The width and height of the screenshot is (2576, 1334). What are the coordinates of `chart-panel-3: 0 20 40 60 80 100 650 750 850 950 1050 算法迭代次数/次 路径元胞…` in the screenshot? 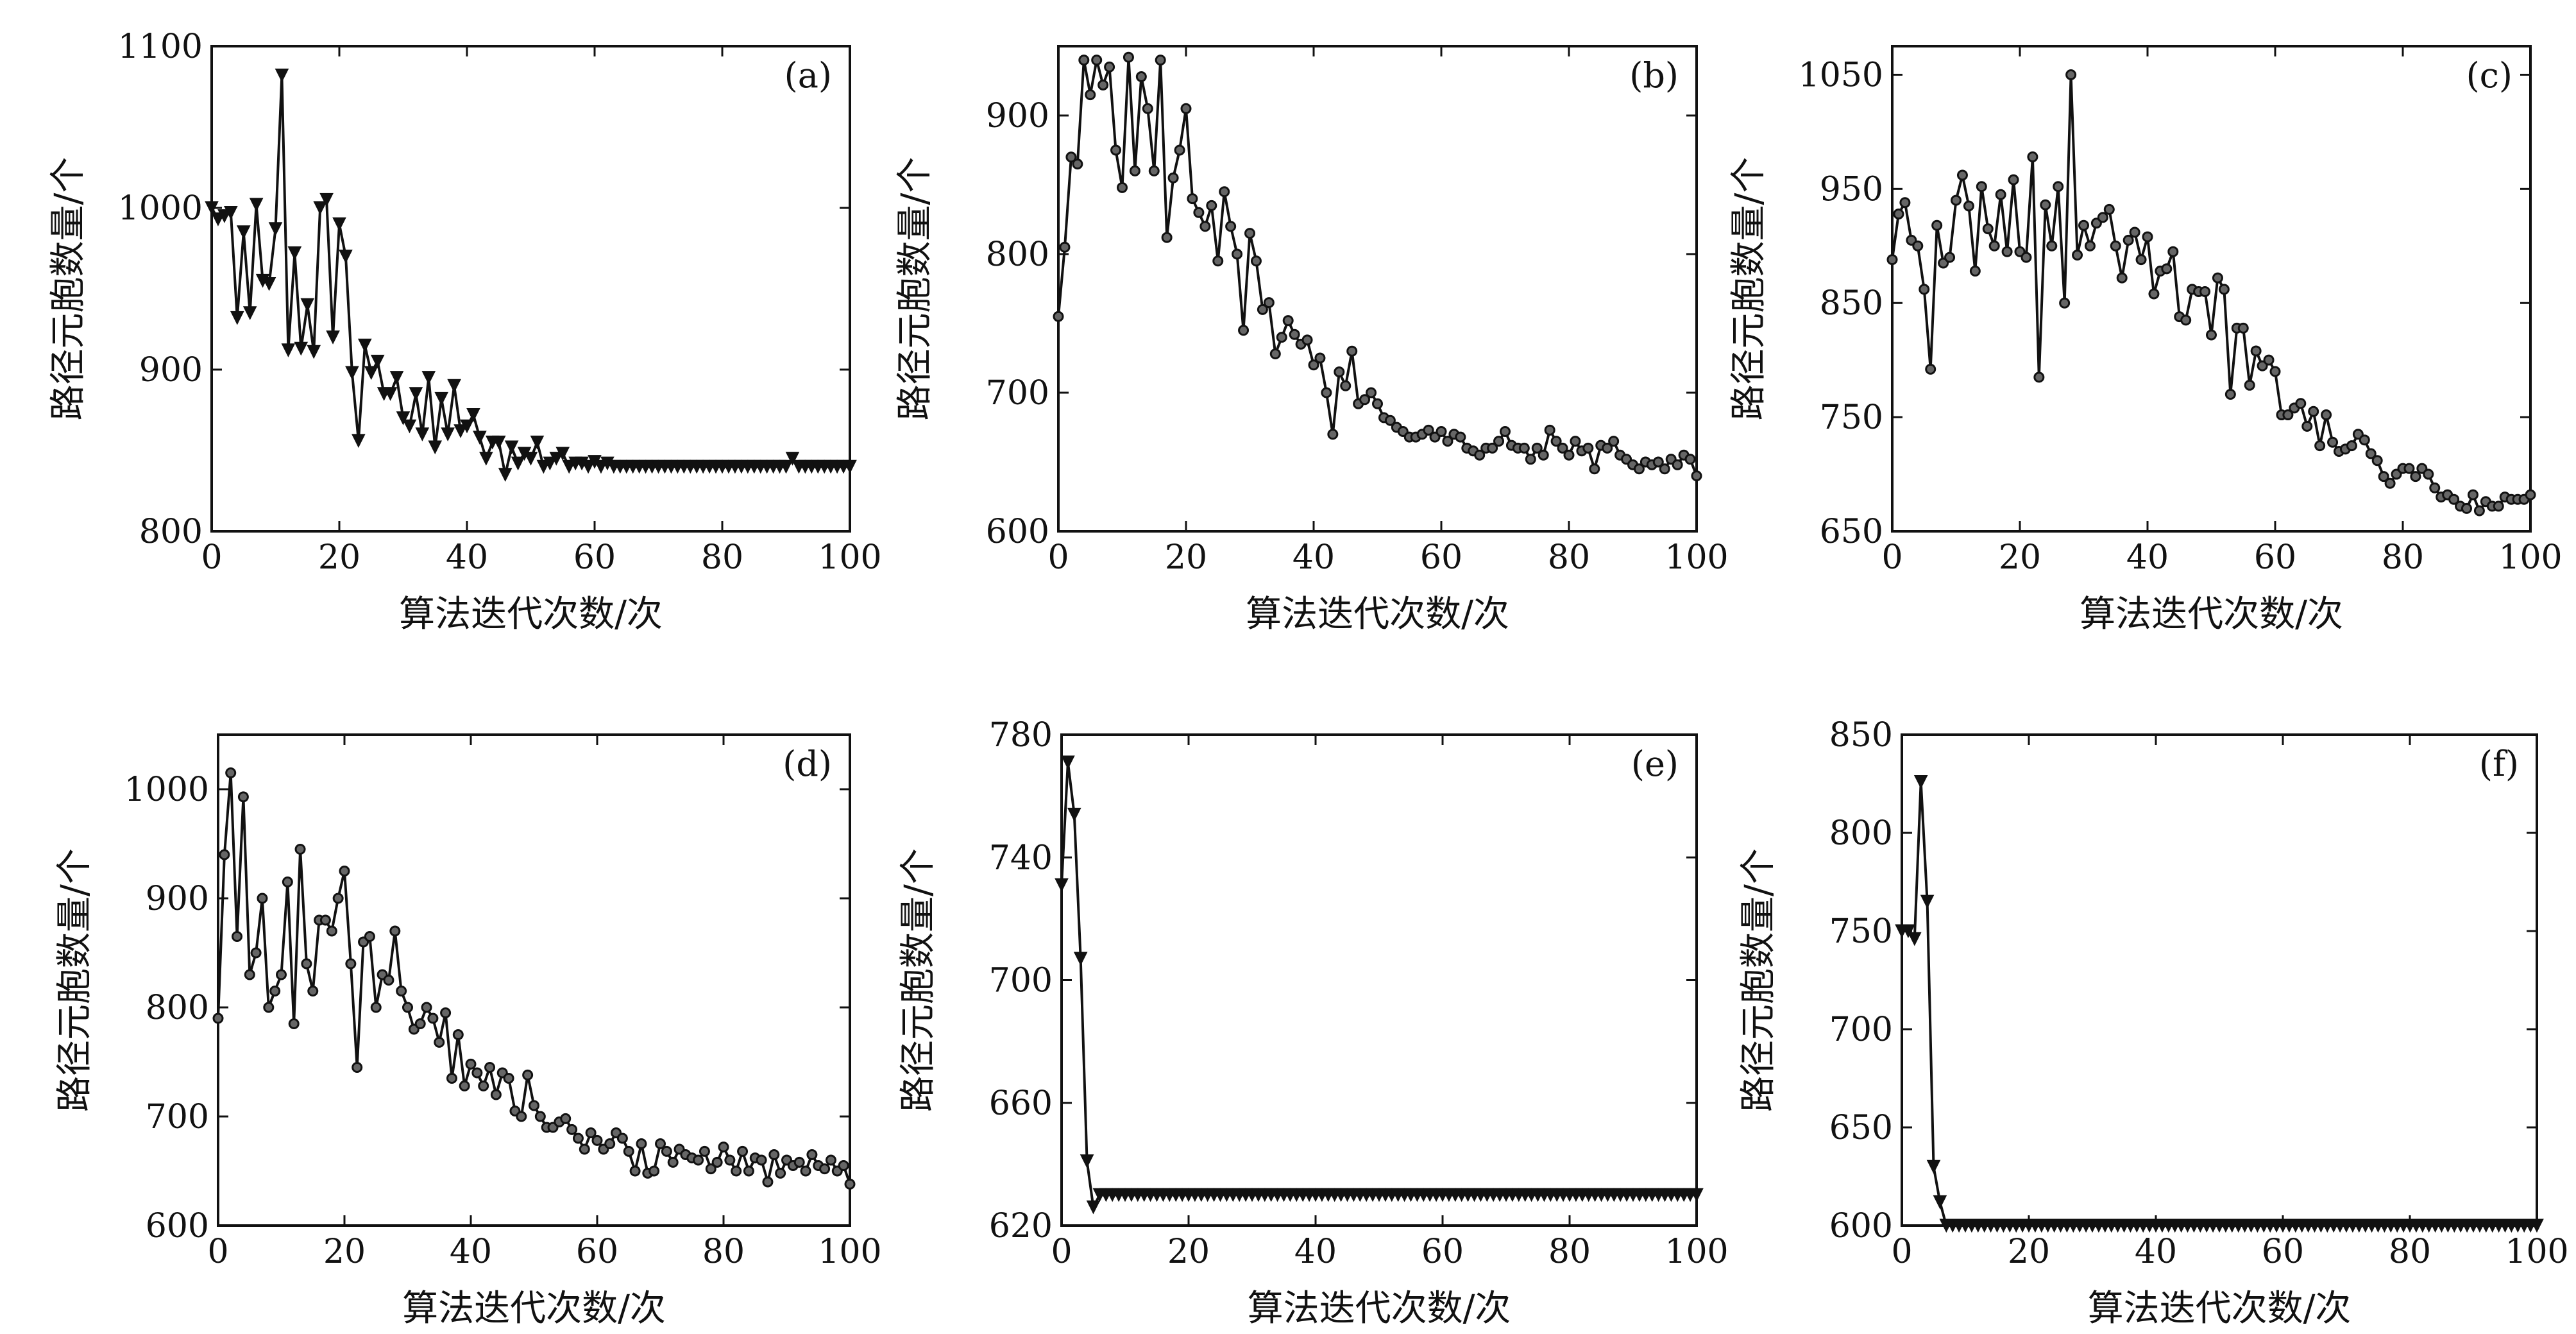 It's located at (2145, 340).